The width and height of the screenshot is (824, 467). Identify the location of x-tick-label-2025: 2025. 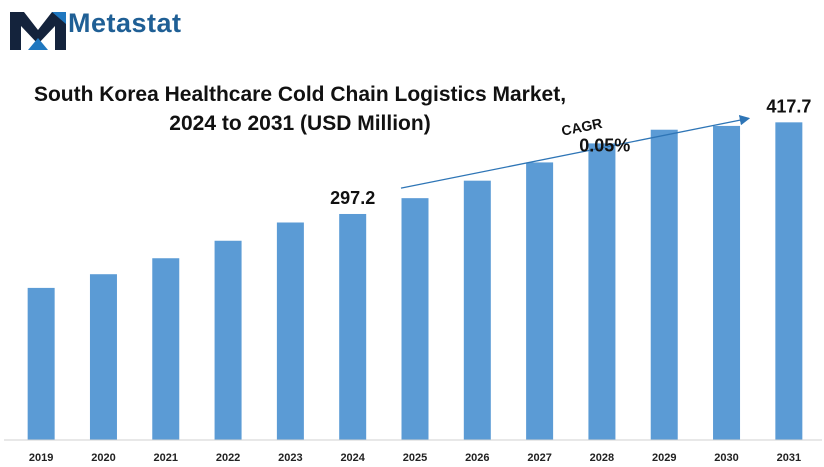
(415, 458).